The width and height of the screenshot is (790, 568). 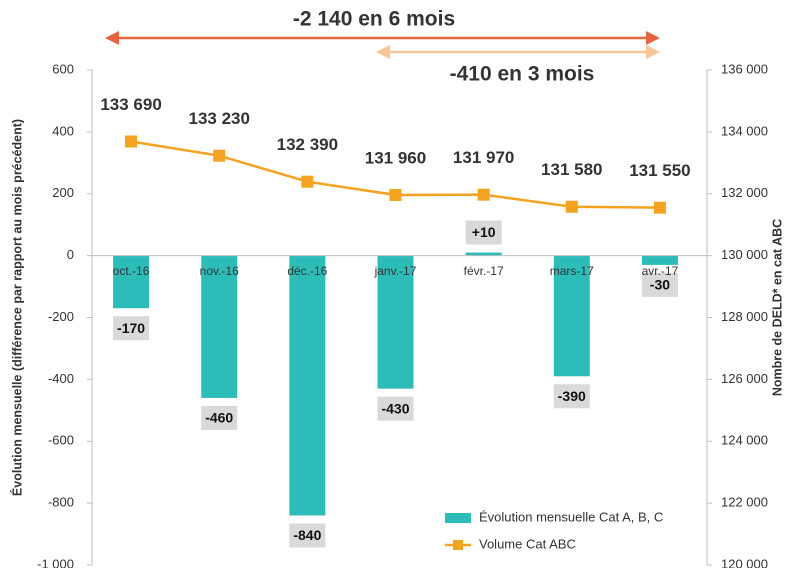 What do you see at coordinates (744, 378) in the screenshot?
I see `y2-tick-label: 126 000` at bounding box center [744, 378].